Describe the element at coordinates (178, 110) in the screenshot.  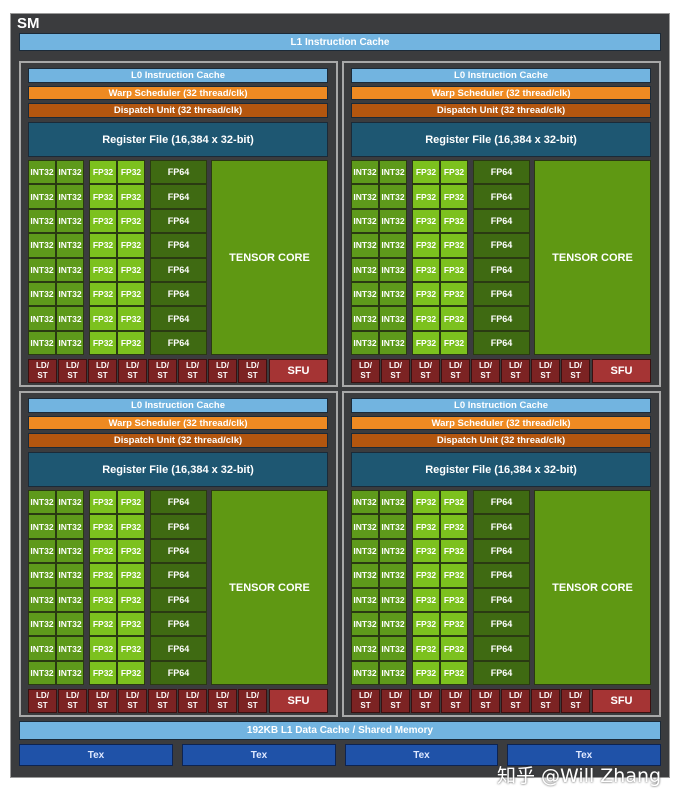
I see `dispatch-unit: Dispatch Unit (32 thread/clk)` at that location.